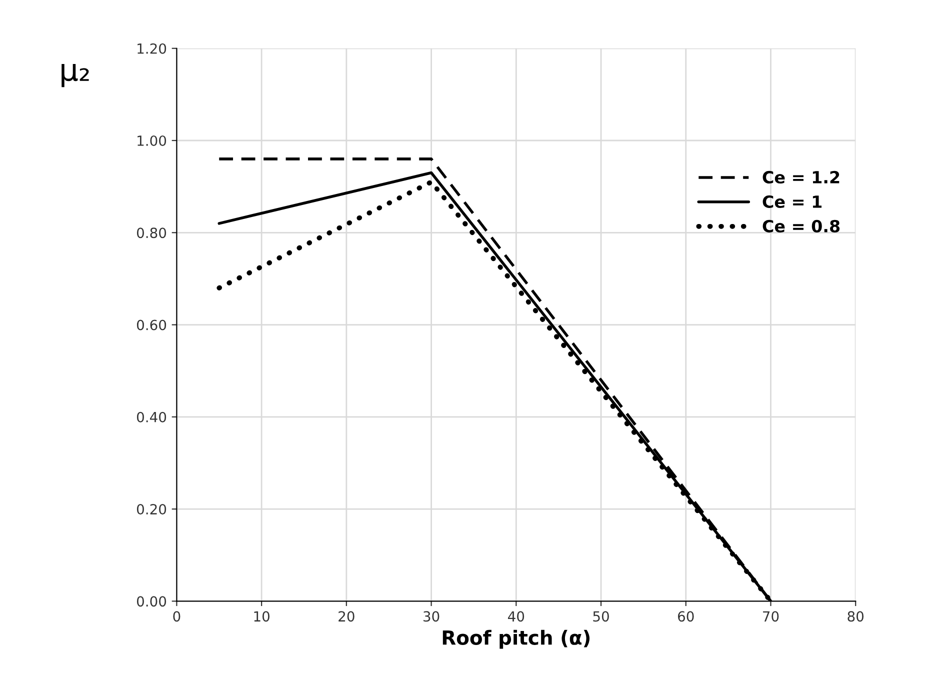 This screenshot has width=930, height=691. I want to click on y-tick-label: 0.40, so click(151, 417).